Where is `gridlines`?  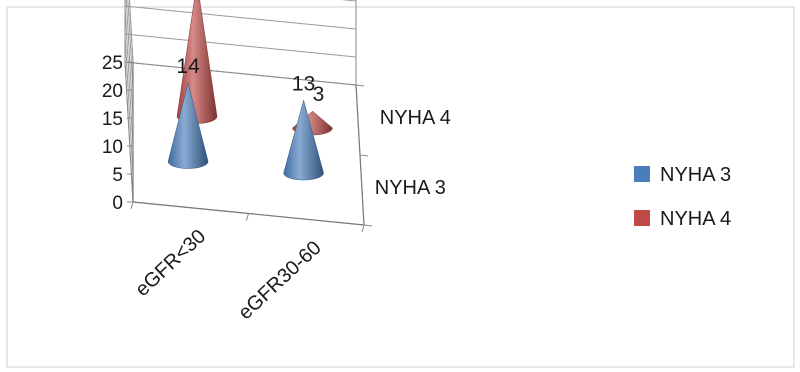
gridlines is located at coordinates (240, 87).